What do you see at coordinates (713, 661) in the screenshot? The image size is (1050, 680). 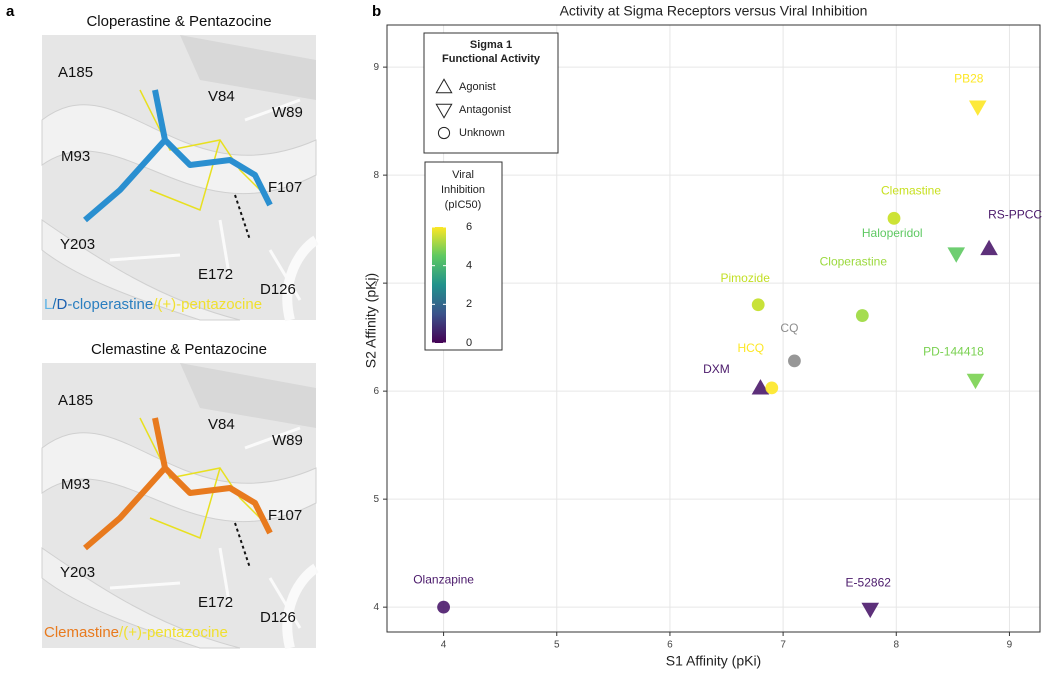 I see `x-axis-label: S1 Affinity (pKi)` at bounding box center [713, 661].